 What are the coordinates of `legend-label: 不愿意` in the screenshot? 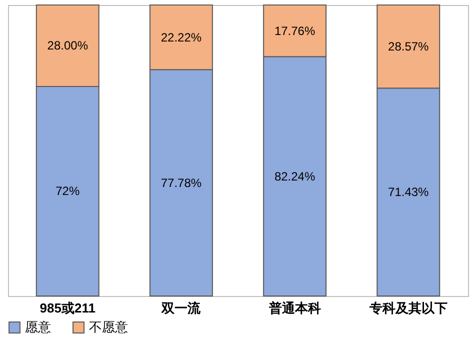 It's located at (108, 327).